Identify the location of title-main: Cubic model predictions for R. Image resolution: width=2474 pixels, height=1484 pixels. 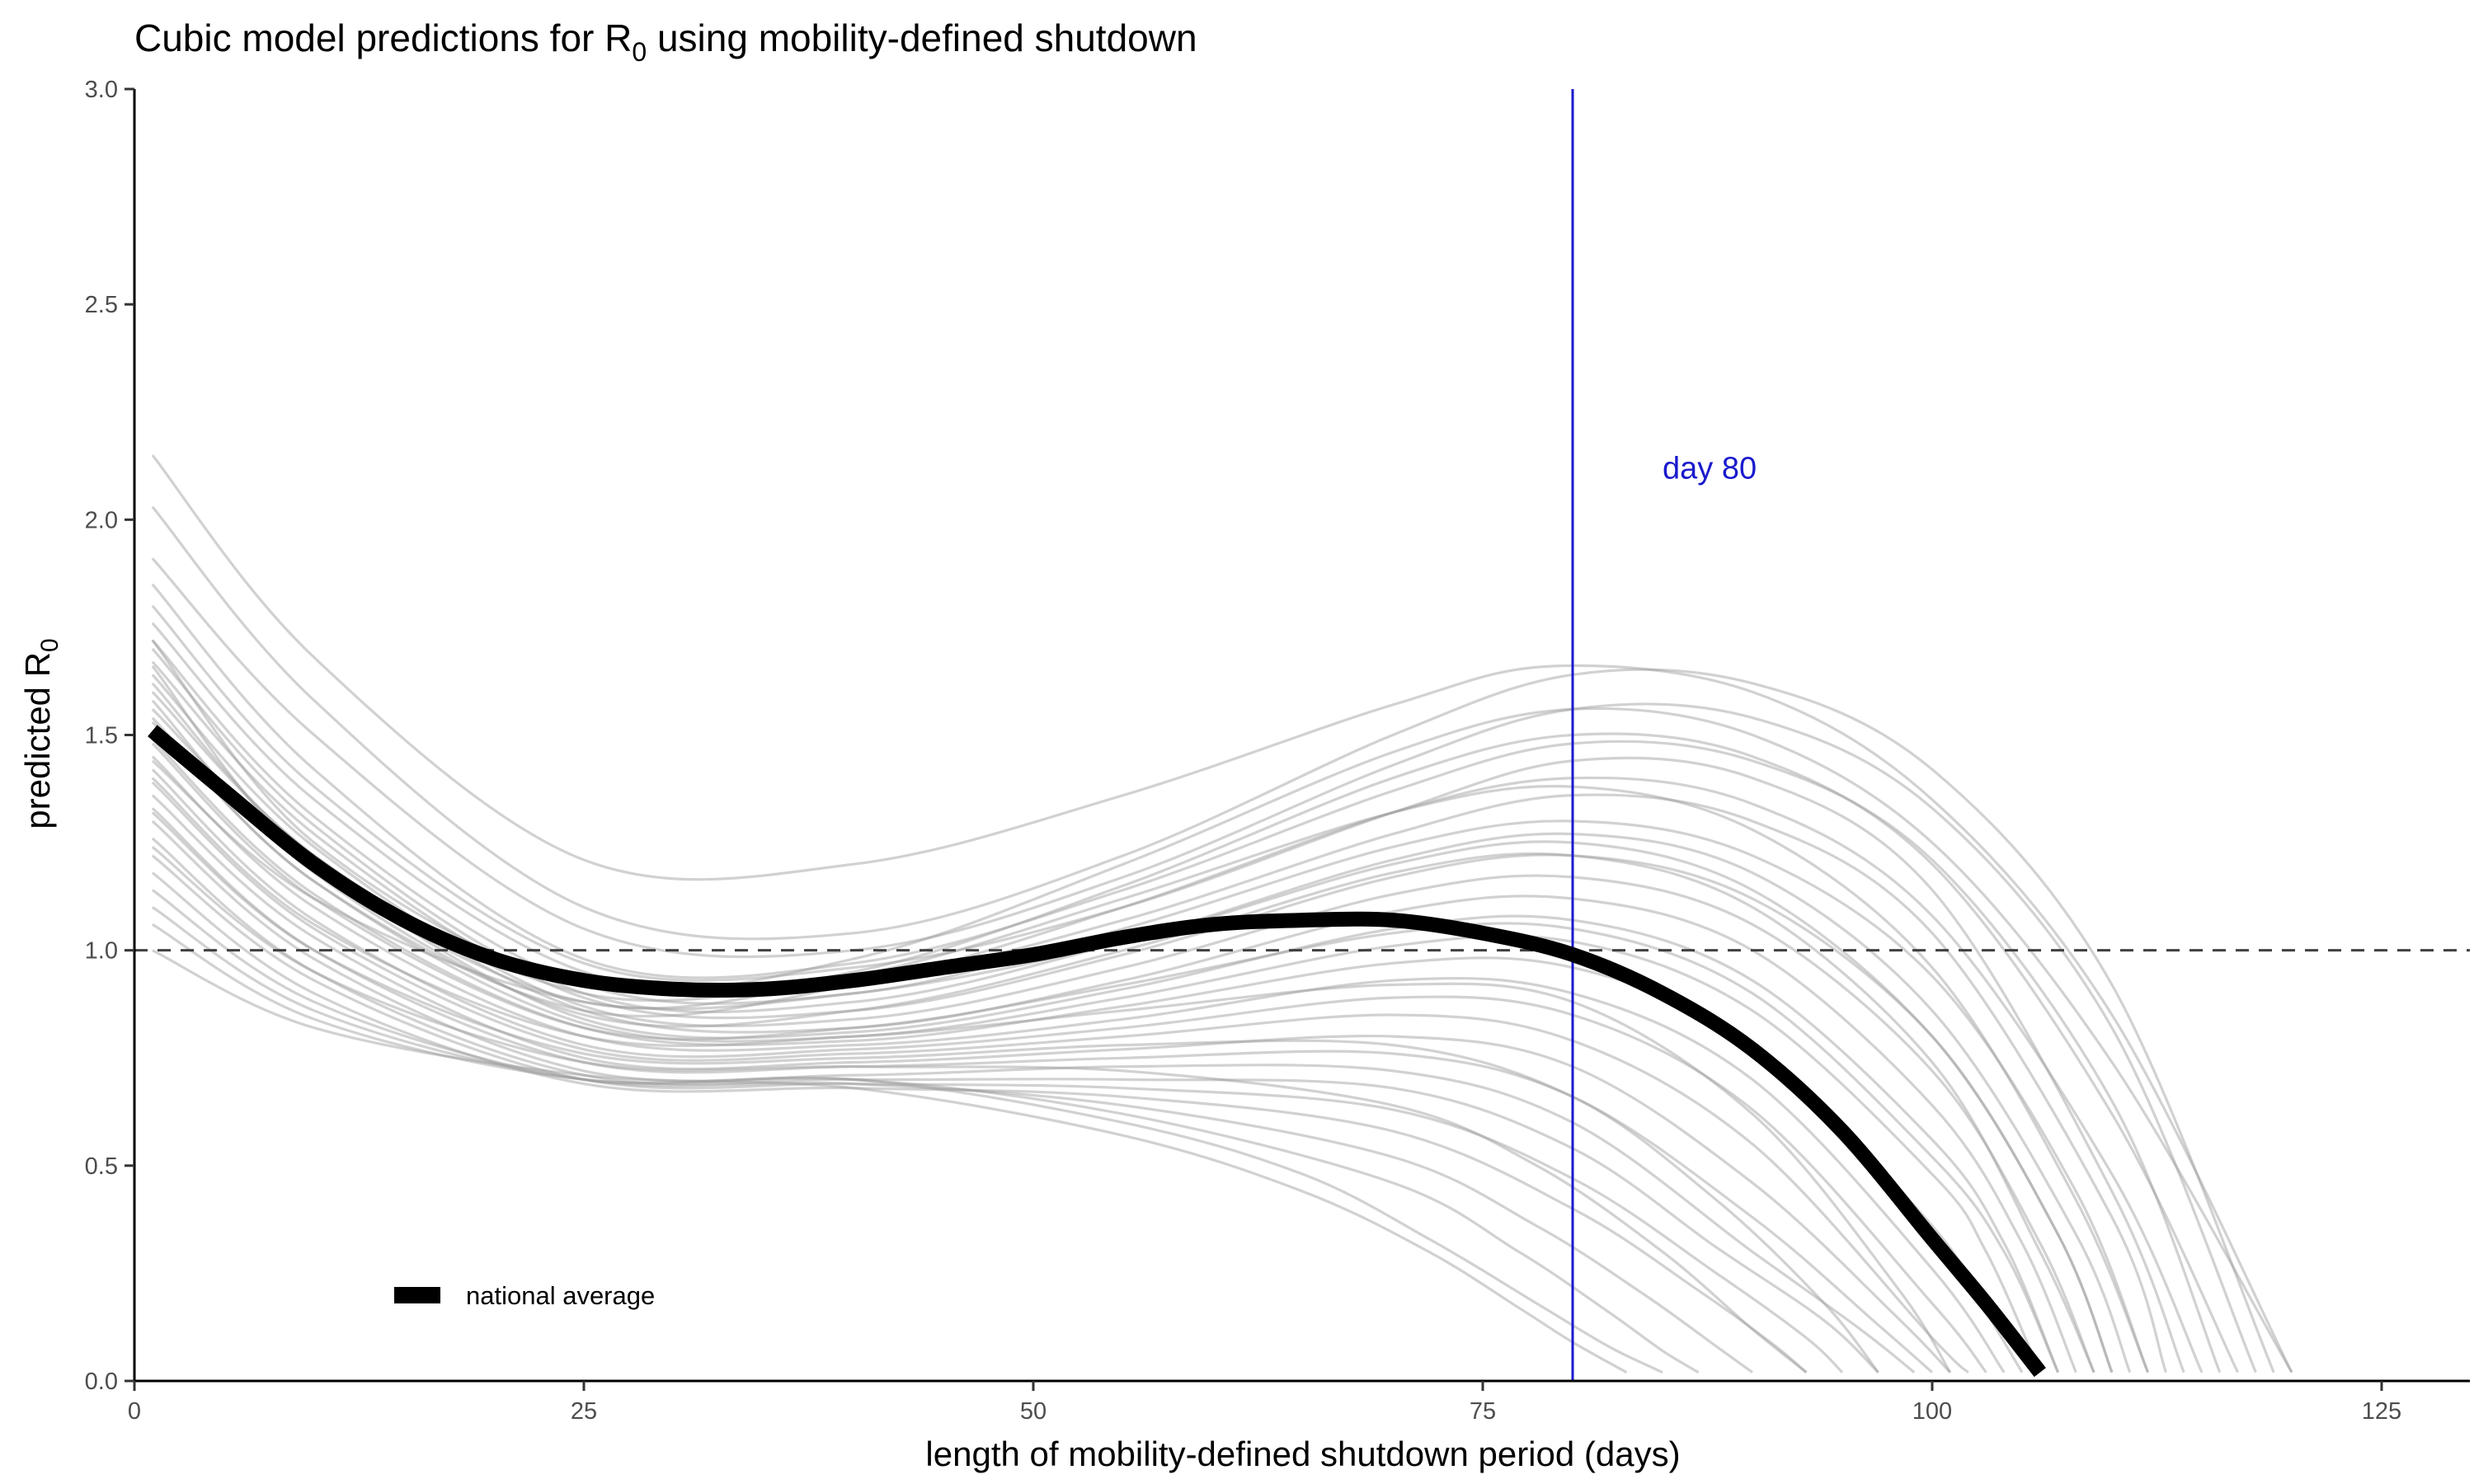
(383, 37).